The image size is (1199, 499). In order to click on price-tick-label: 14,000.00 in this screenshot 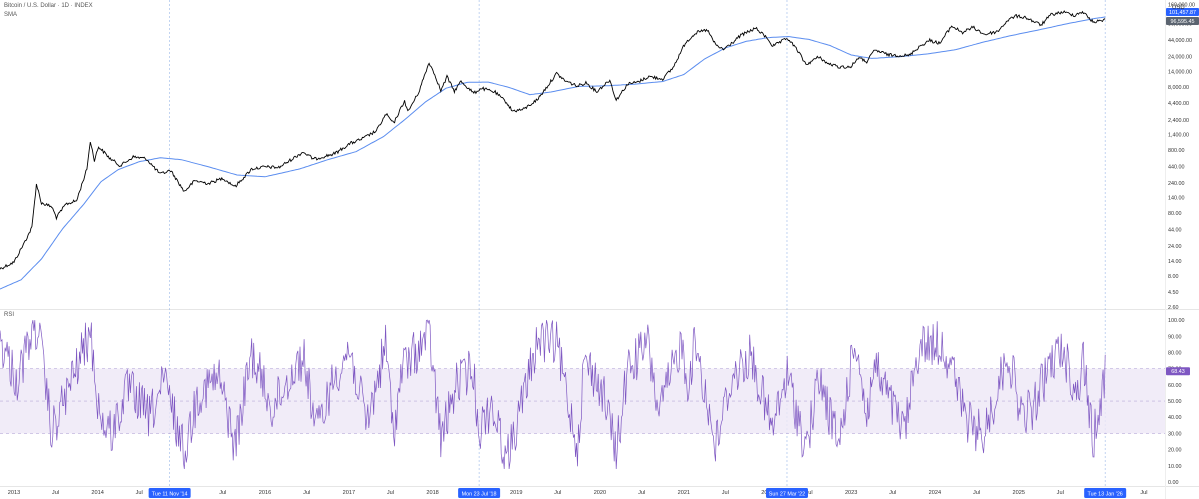, I will do `click(1180, 72)`.